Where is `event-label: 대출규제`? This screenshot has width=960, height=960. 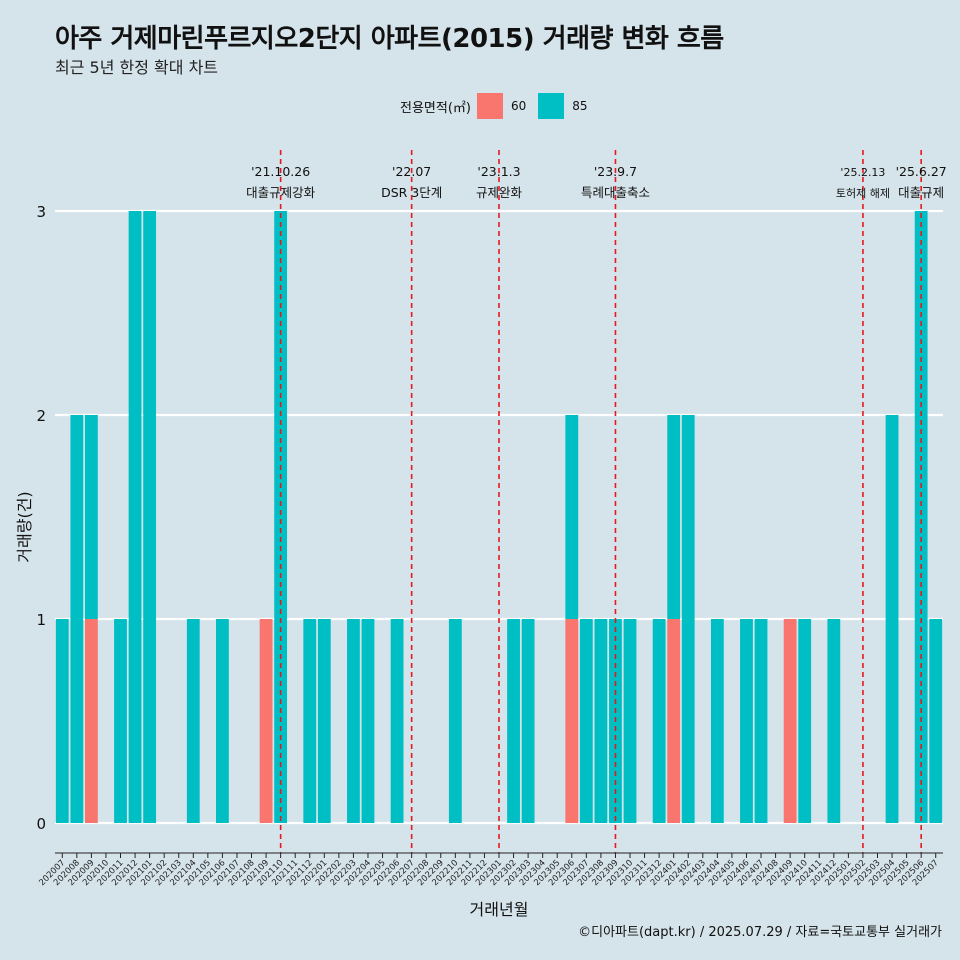 event-label: 대출규제 is located at coordinates (921, 192).